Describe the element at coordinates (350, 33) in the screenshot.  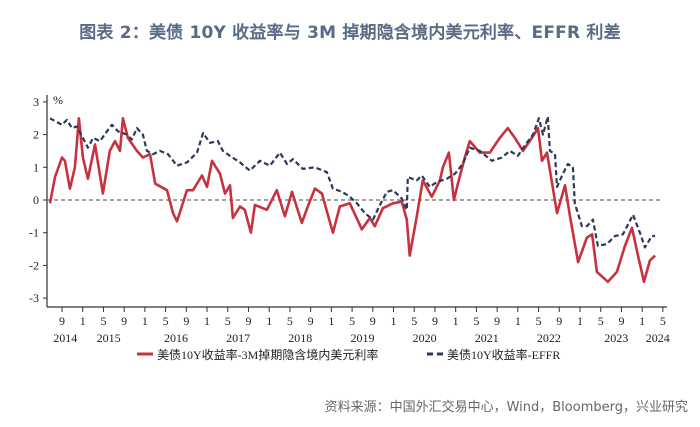
I see `chart-title: 图表 2：美债 10Y 收益率与 3M 掉期隐含境内美元利率、EFFR 利差` at that location.